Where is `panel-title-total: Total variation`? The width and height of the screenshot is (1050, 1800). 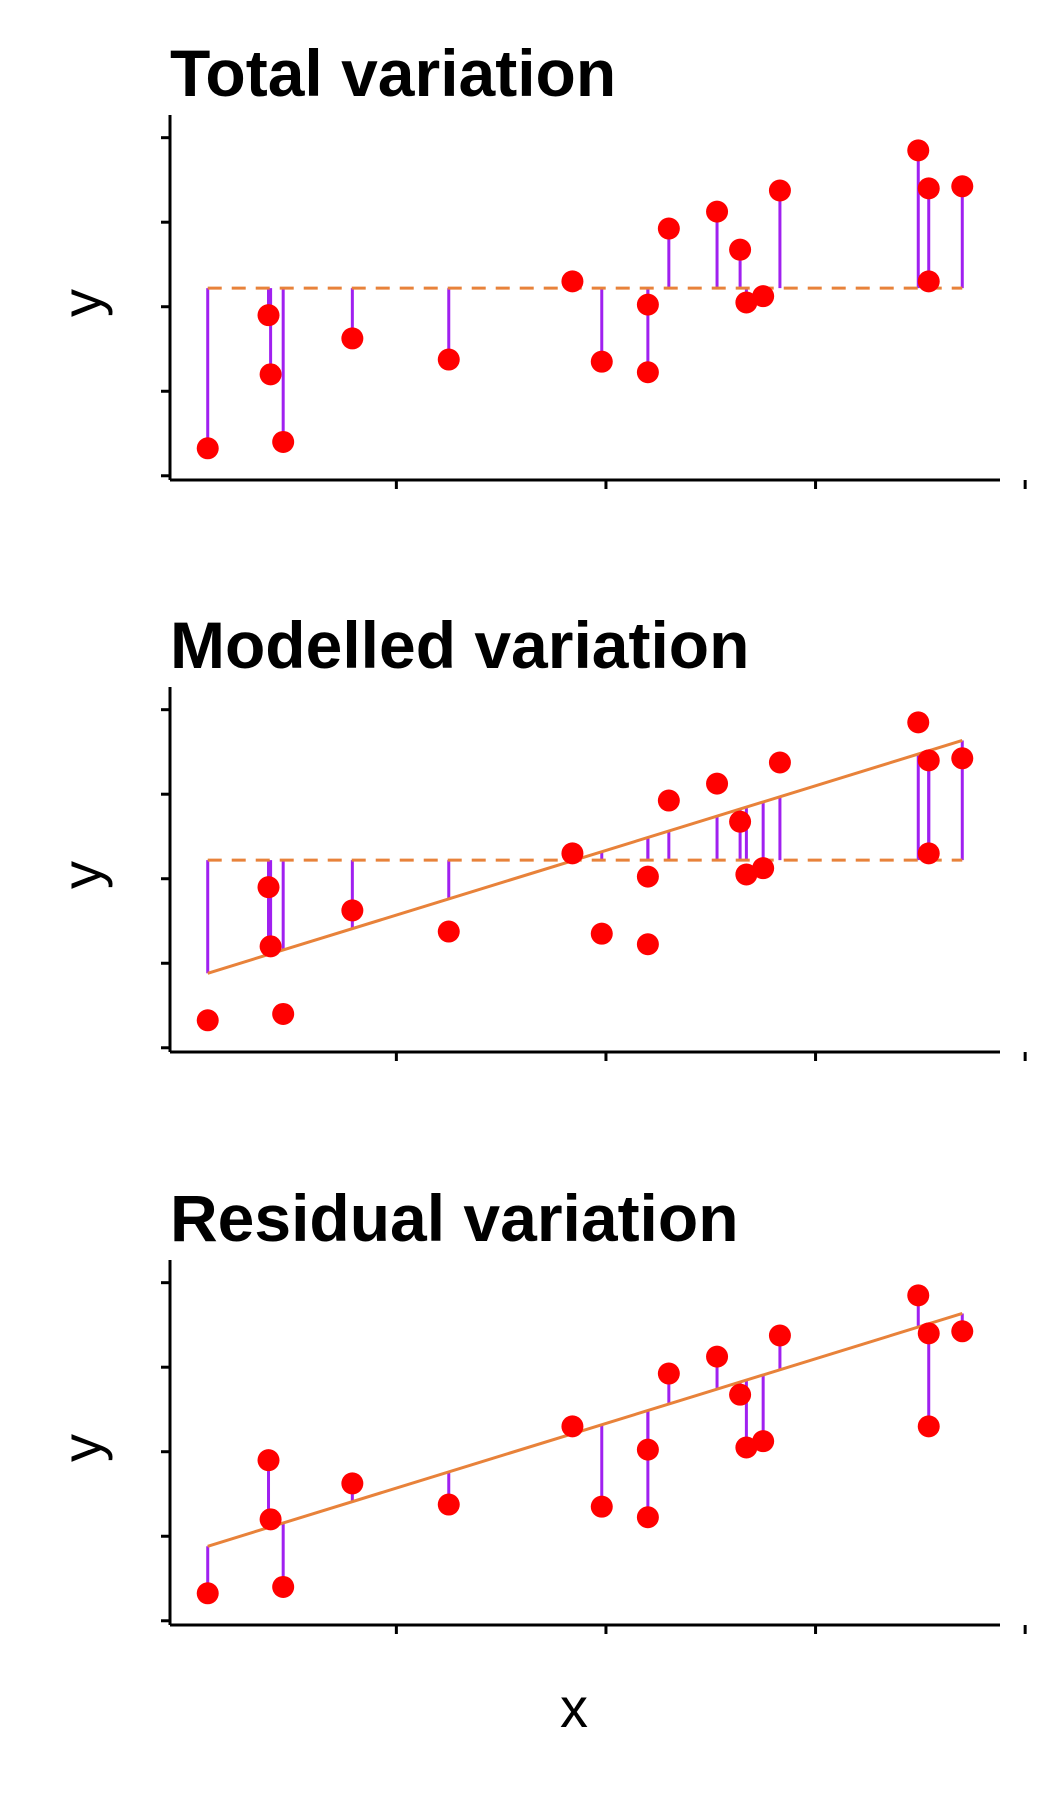 panel-title-total: Total variation is located at coordinates (393, 73).